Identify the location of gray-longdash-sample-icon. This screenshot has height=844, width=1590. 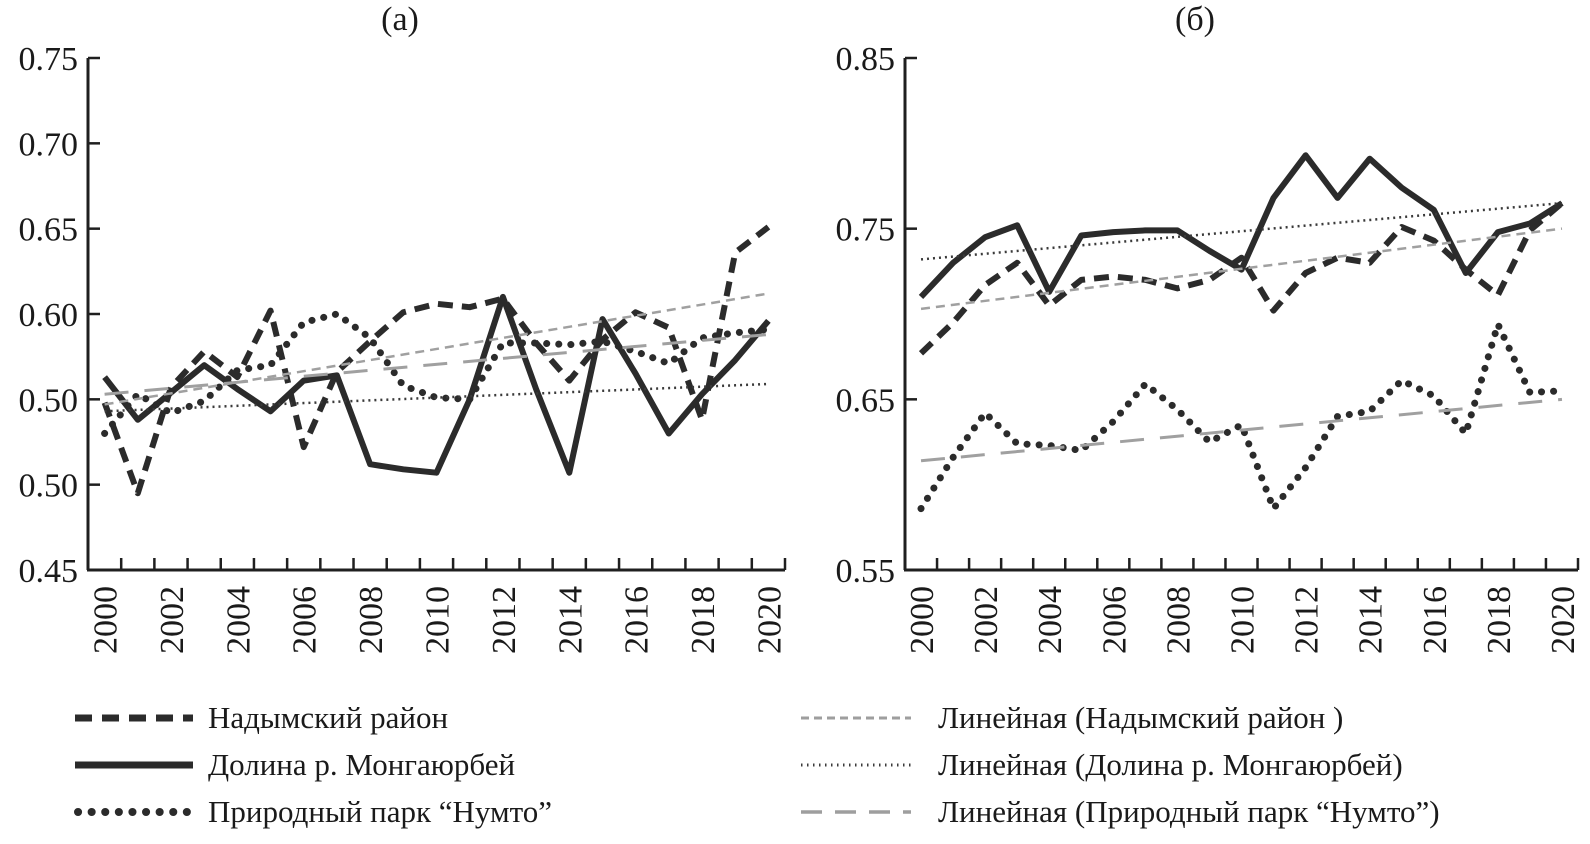
(856, 811).